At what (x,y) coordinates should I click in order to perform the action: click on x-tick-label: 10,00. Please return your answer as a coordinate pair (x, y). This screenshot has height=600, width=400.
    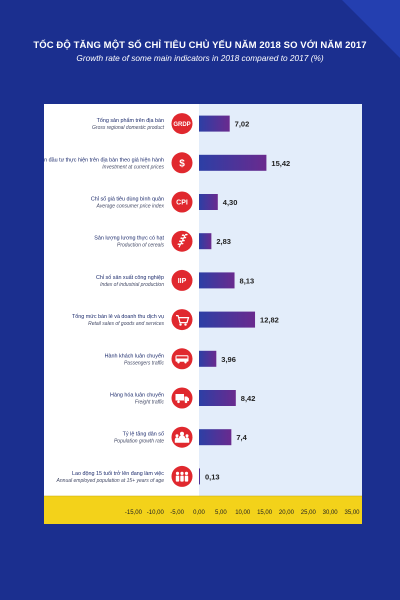
    Looking at the image, I should click on (243, 513).